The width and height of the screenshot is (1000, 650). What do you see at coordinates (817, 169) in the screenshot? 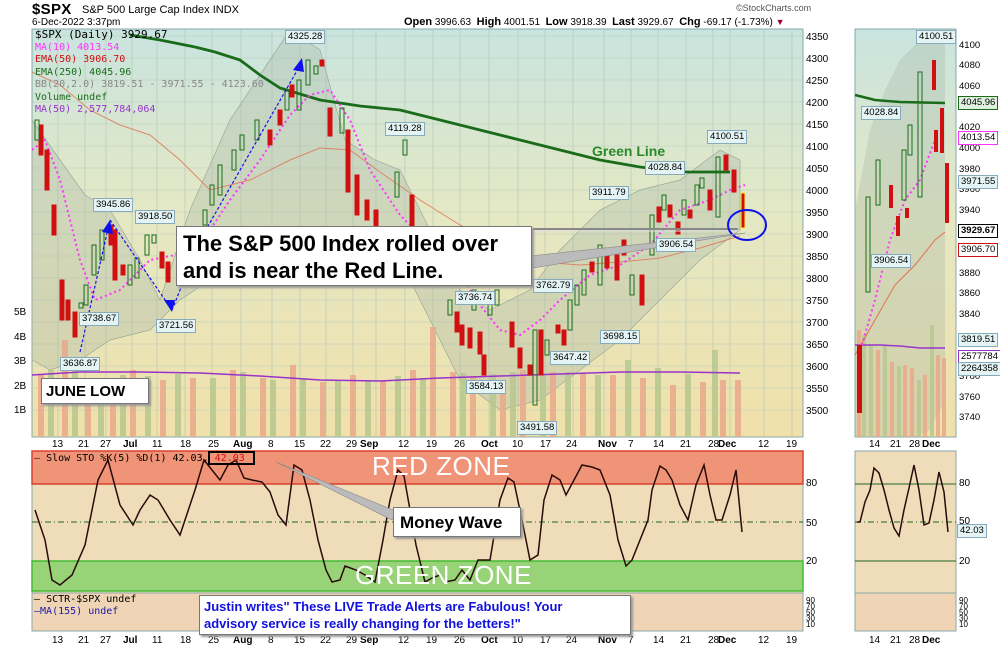
I see `svg-text: 4050` at bounding box center [817, 169].